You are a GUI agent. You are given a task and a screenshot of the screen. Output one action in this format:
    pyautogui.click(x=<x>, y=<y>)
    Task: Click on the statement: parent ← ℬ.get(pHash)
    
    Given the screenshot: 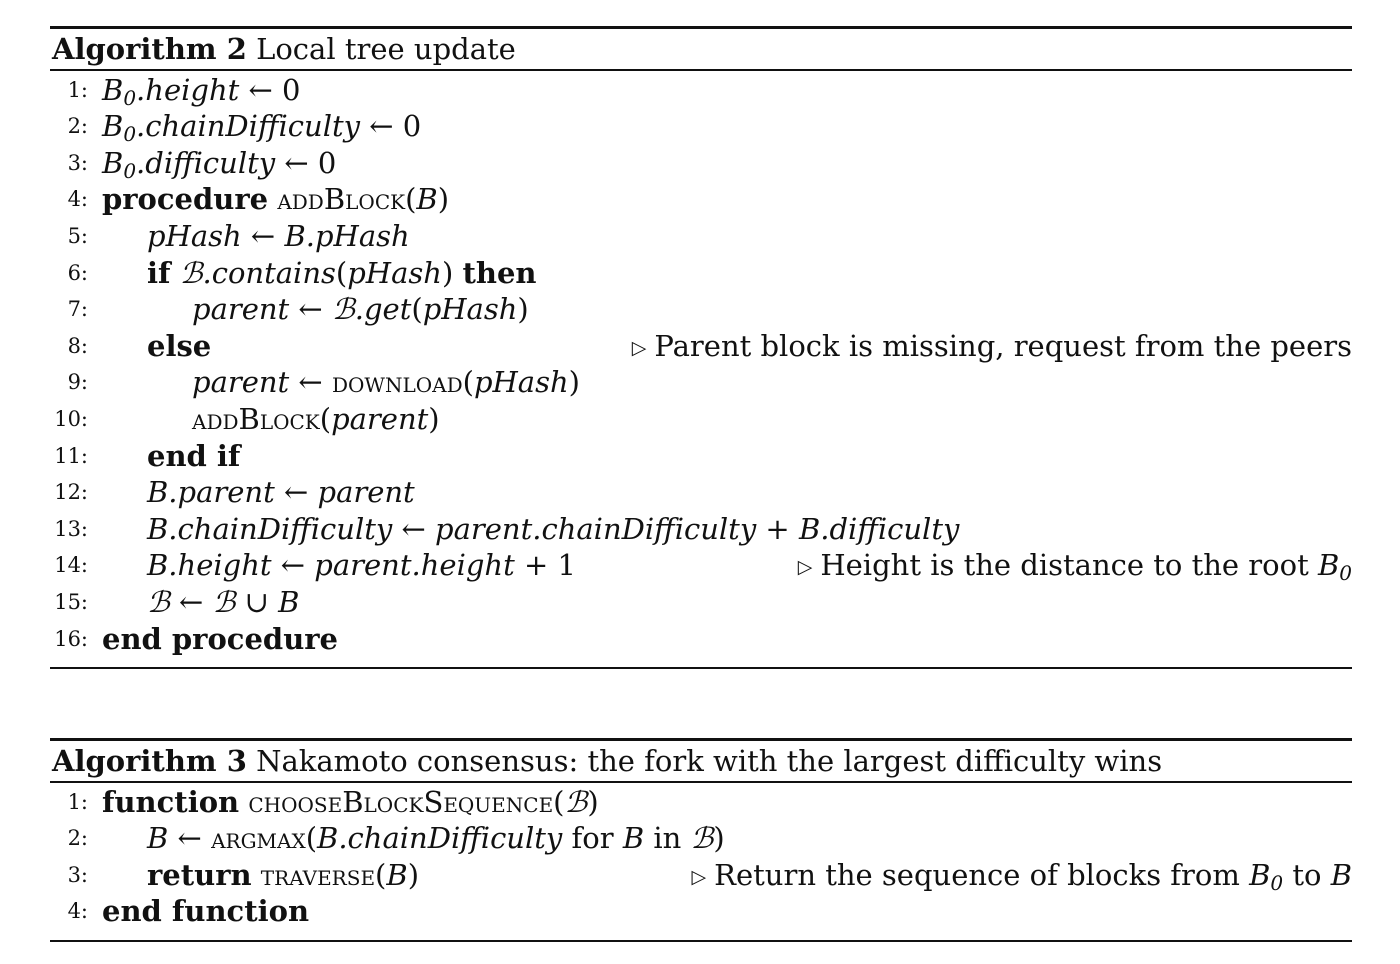 What is the action you would take?
    pyautogui.click(x=360, y=309)
    